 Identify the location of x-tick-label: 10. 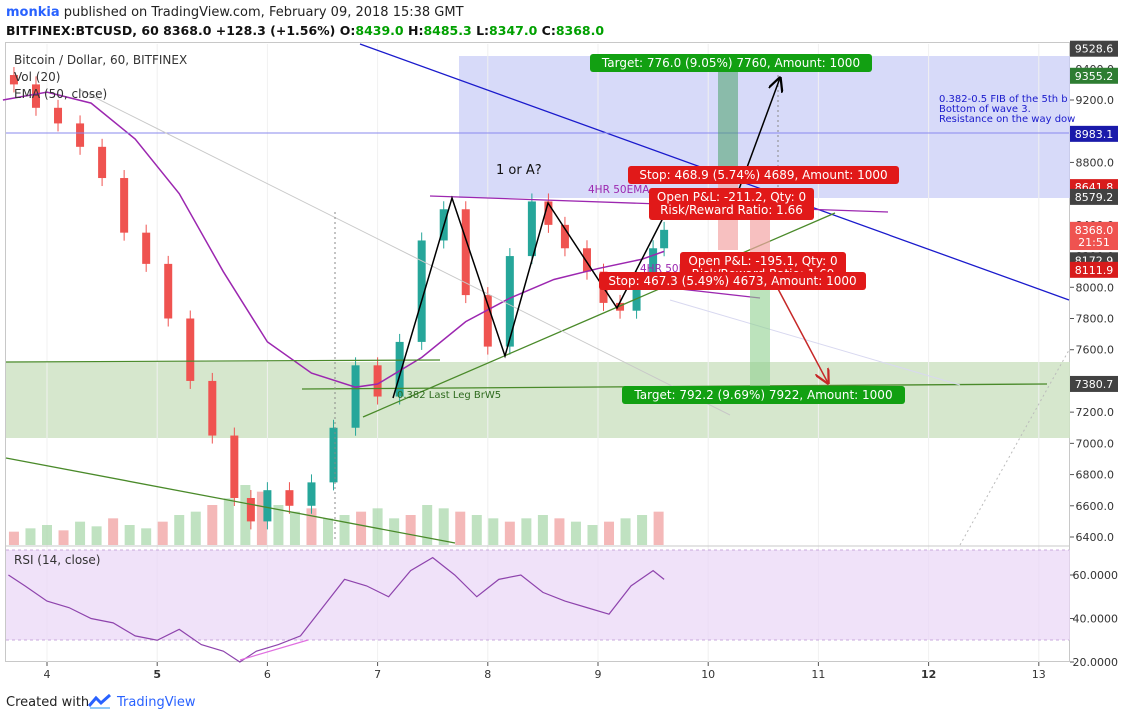
(708, 674).